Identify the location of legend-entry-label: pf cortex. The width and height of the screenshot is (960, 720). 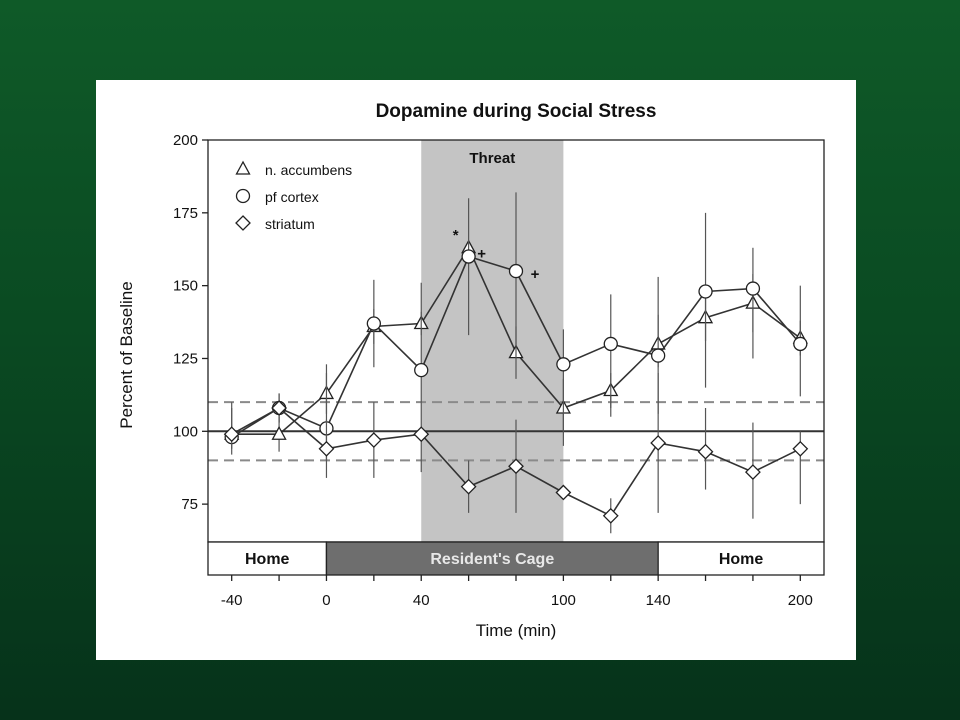
(292, 197).